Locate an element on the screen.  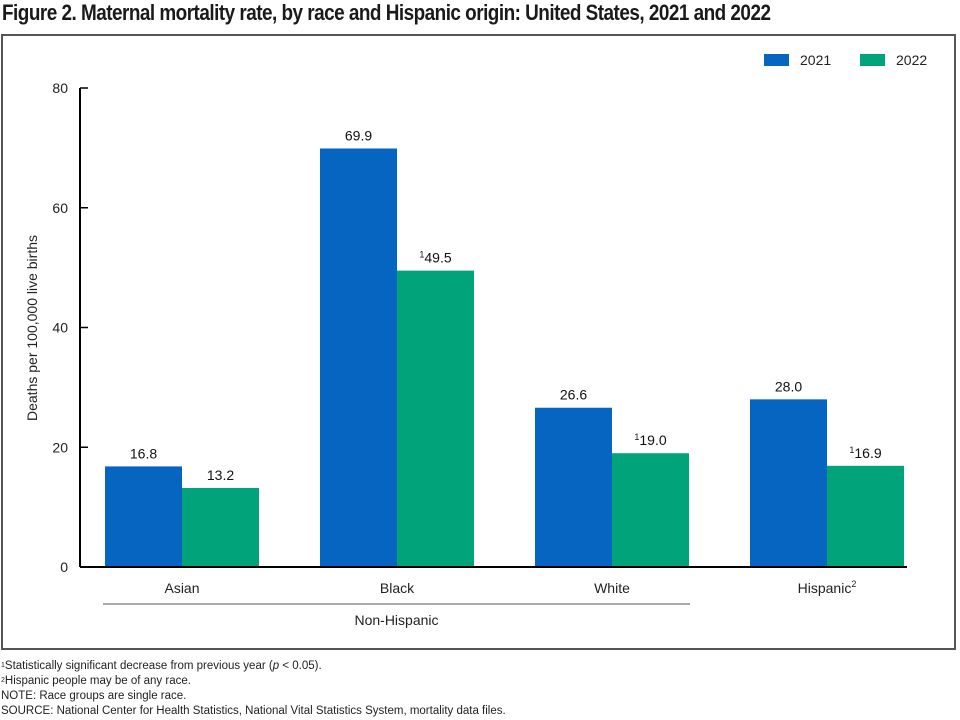
data-label: 149.5 is located at coordinates (435, 258).